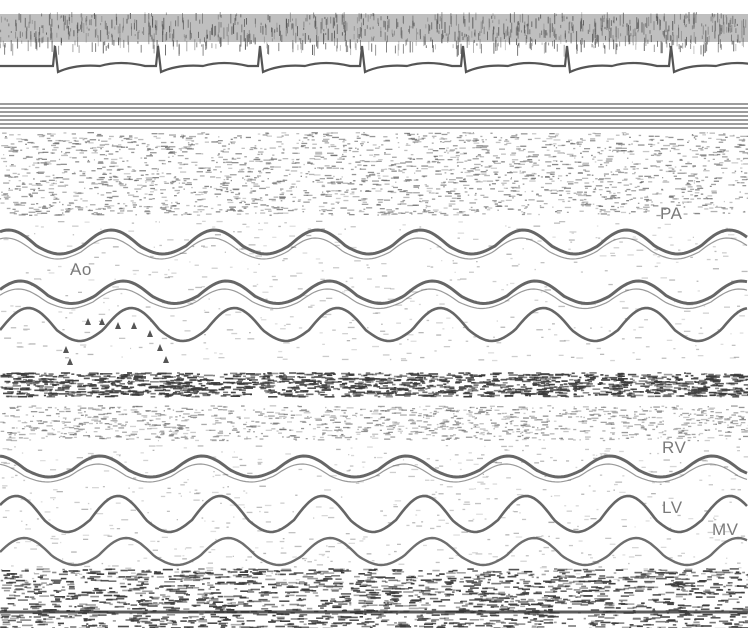  What do you see at coordinates (81, 270) in the screenshot?
I see `ao-label: Ao` at bounding box center [81, 270].